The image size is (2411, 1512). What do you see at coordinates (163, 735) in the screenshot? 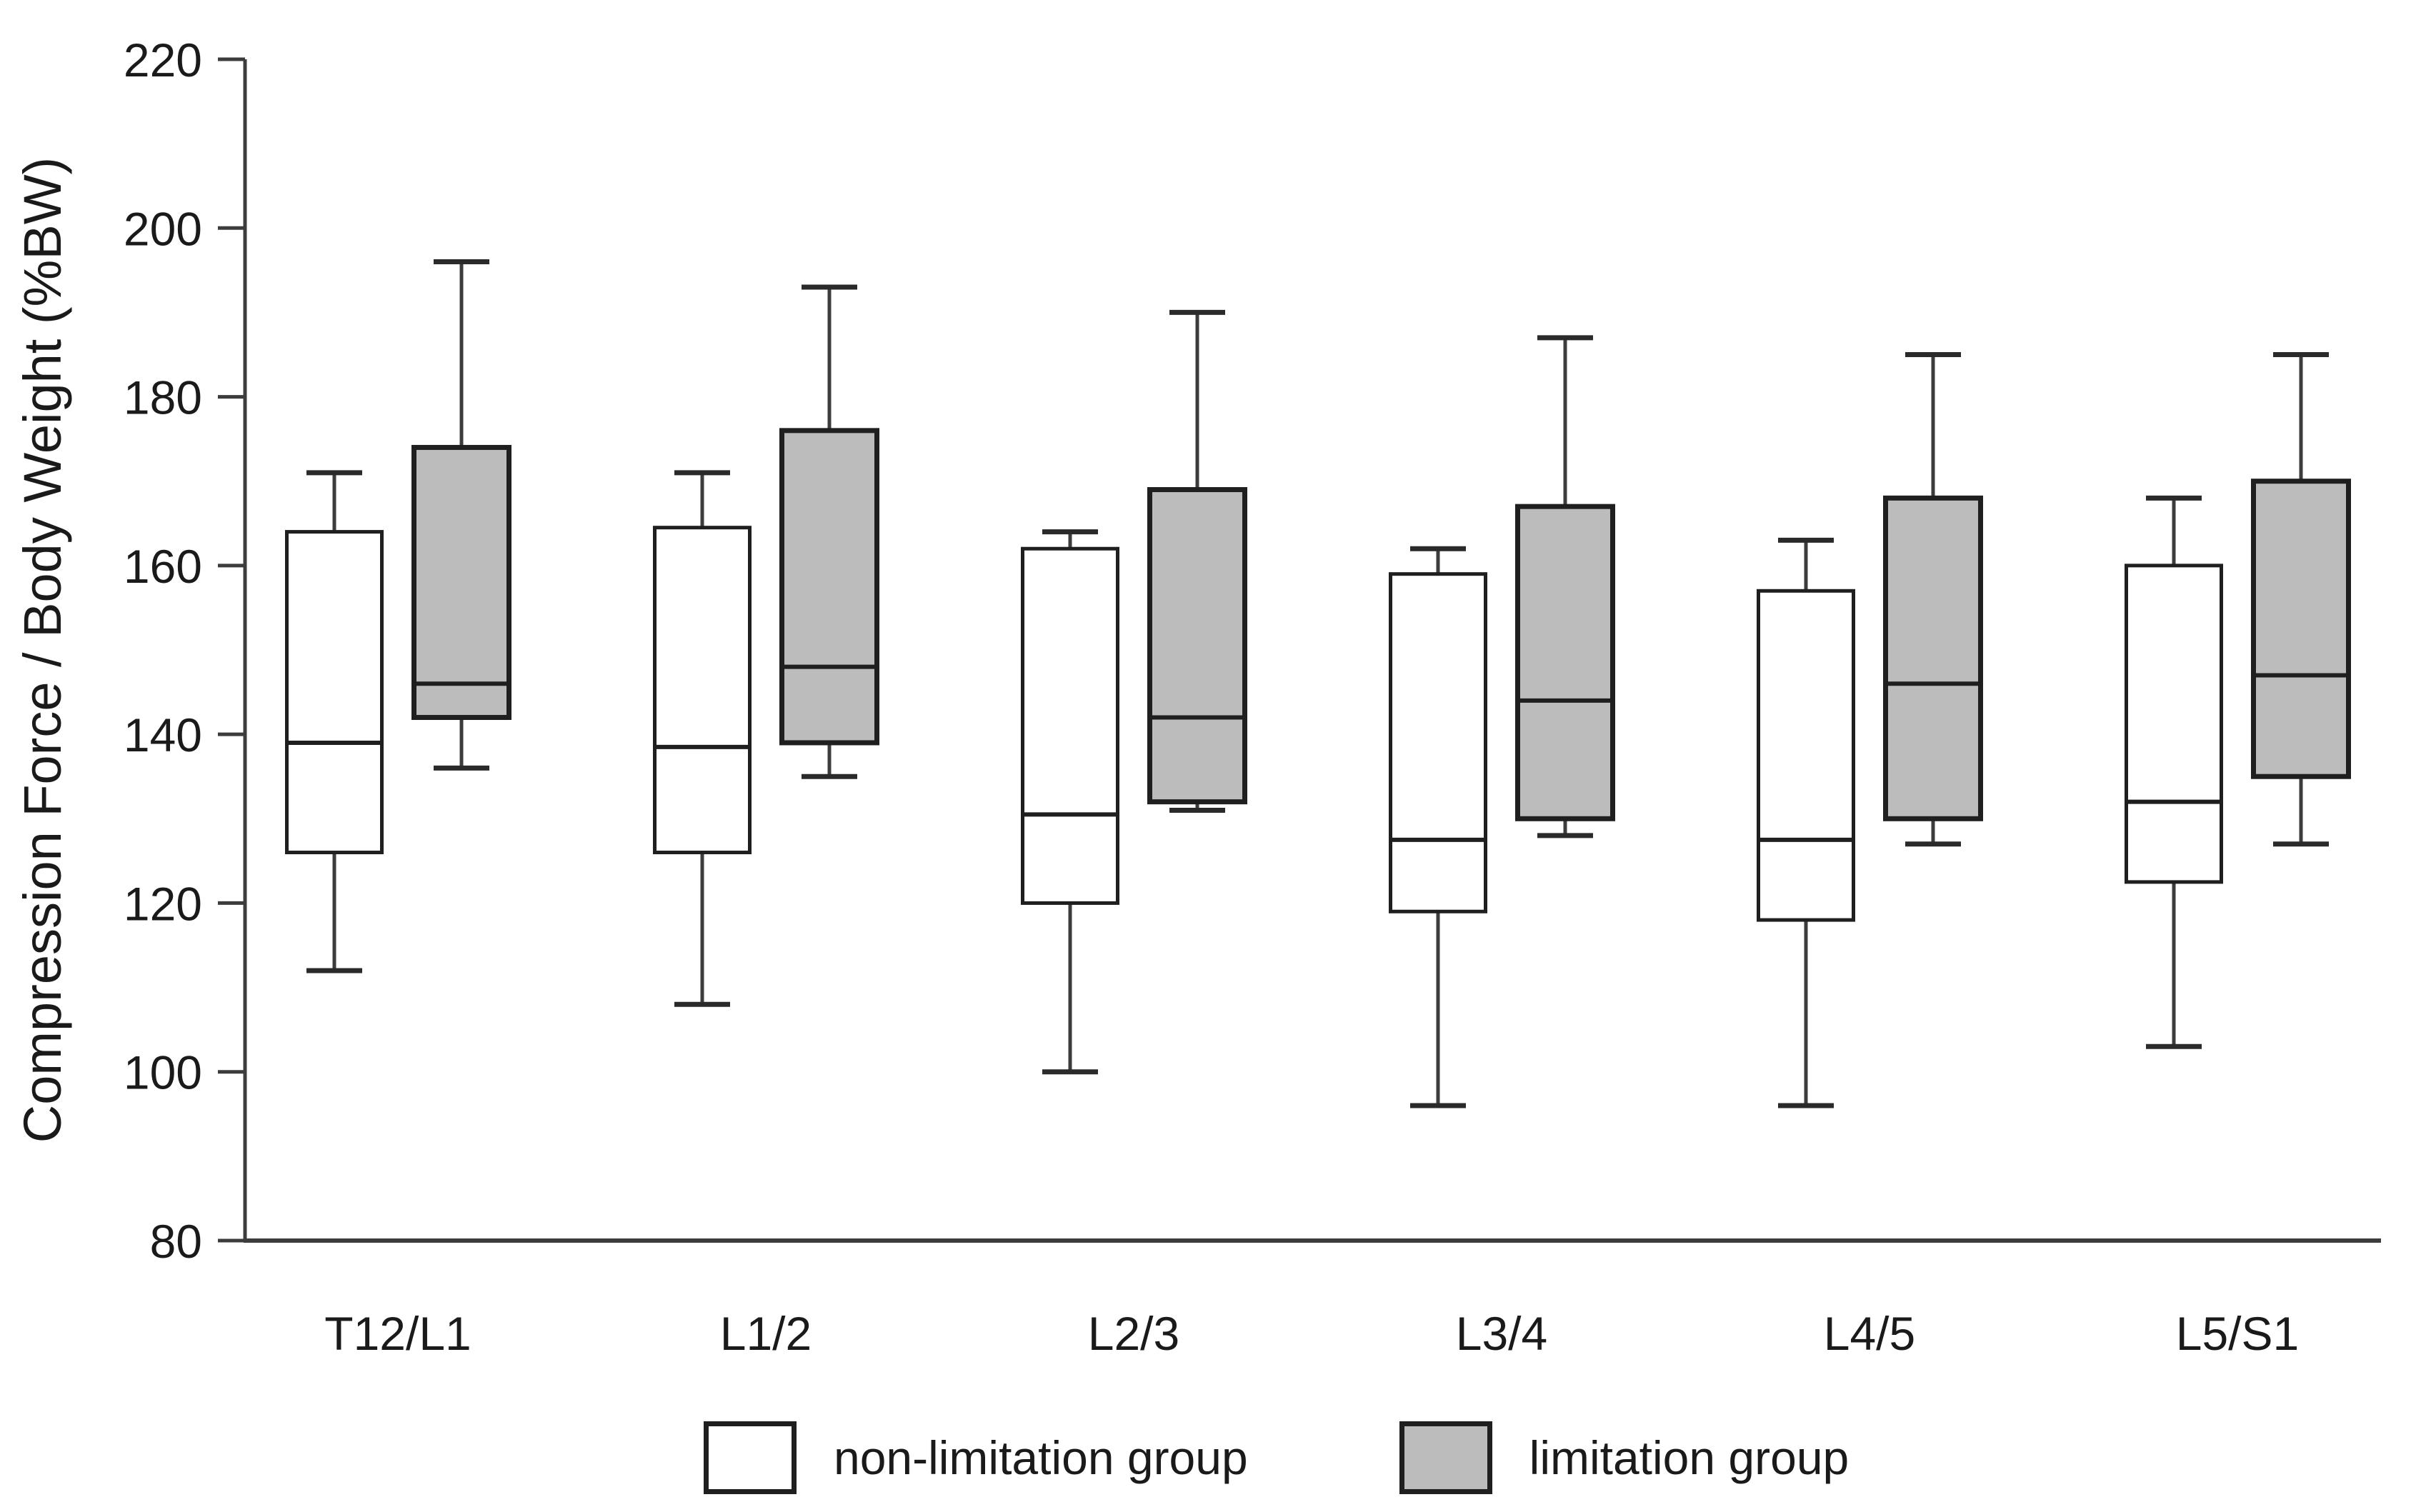
I see `y-tick-label-140: 140` at bounding box center [163, 735].